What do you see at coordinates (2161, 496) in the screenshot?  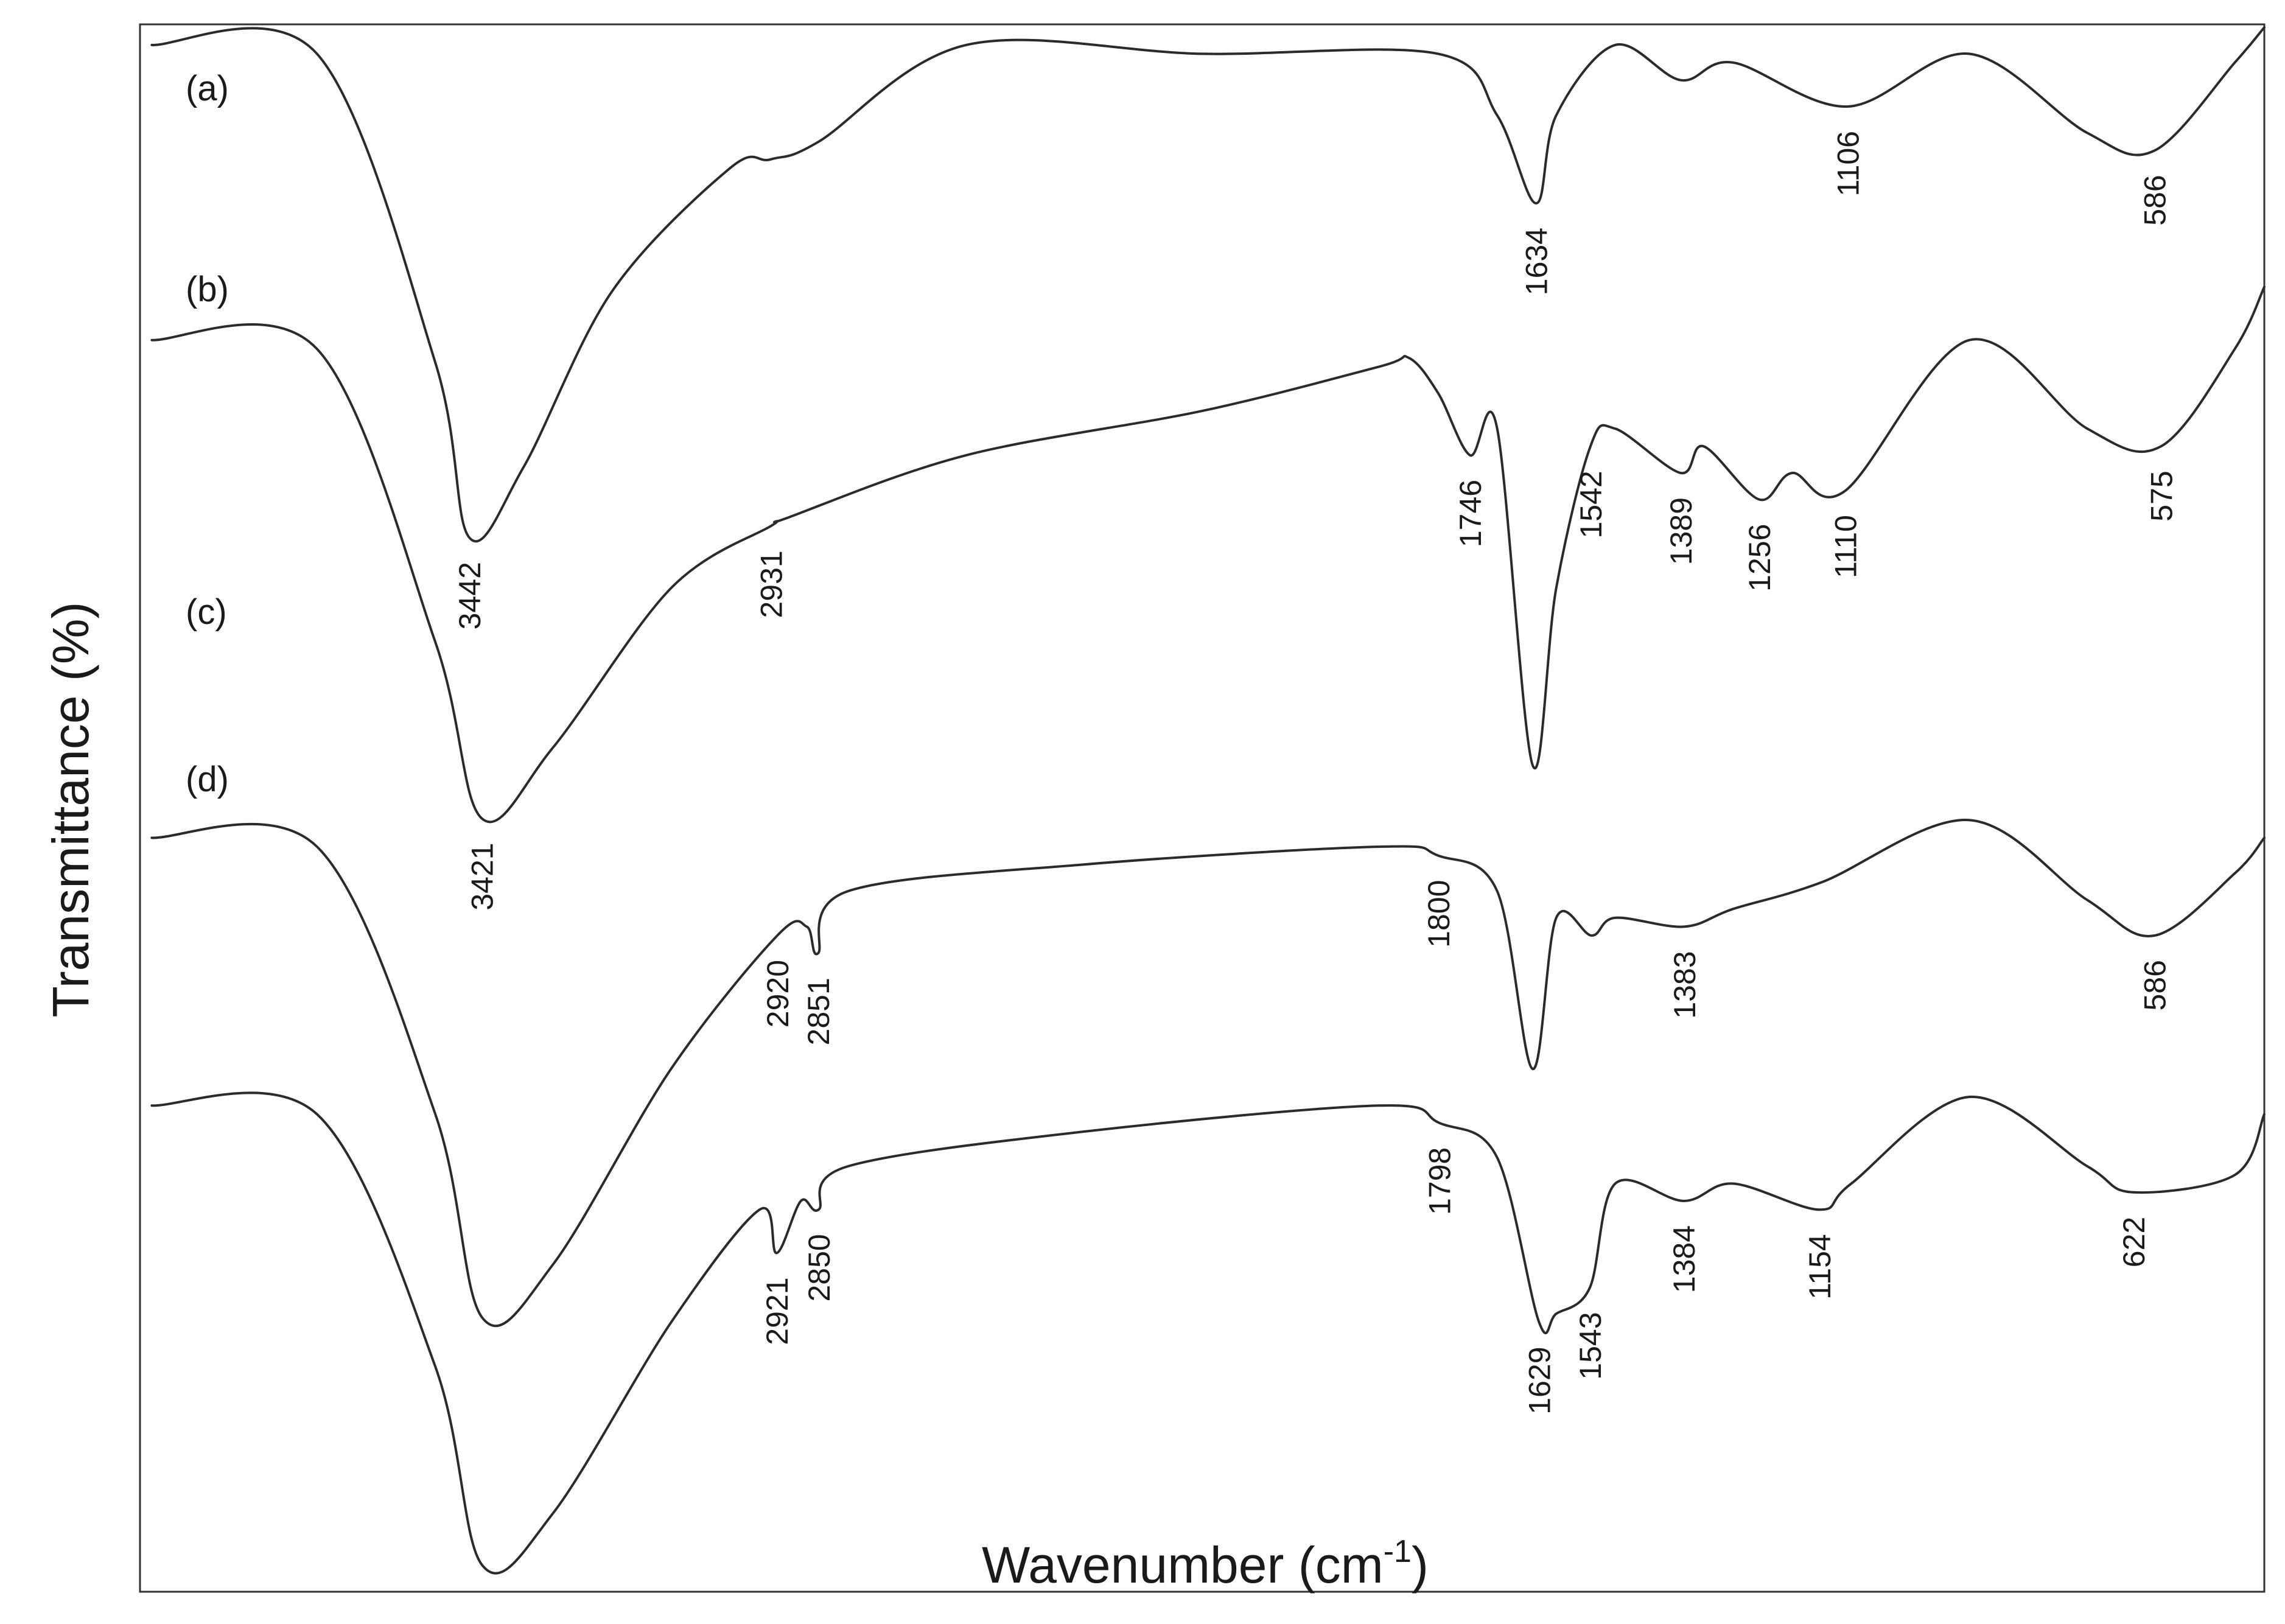 I see `peak-label: 575` at bounding box center [2161, 496].